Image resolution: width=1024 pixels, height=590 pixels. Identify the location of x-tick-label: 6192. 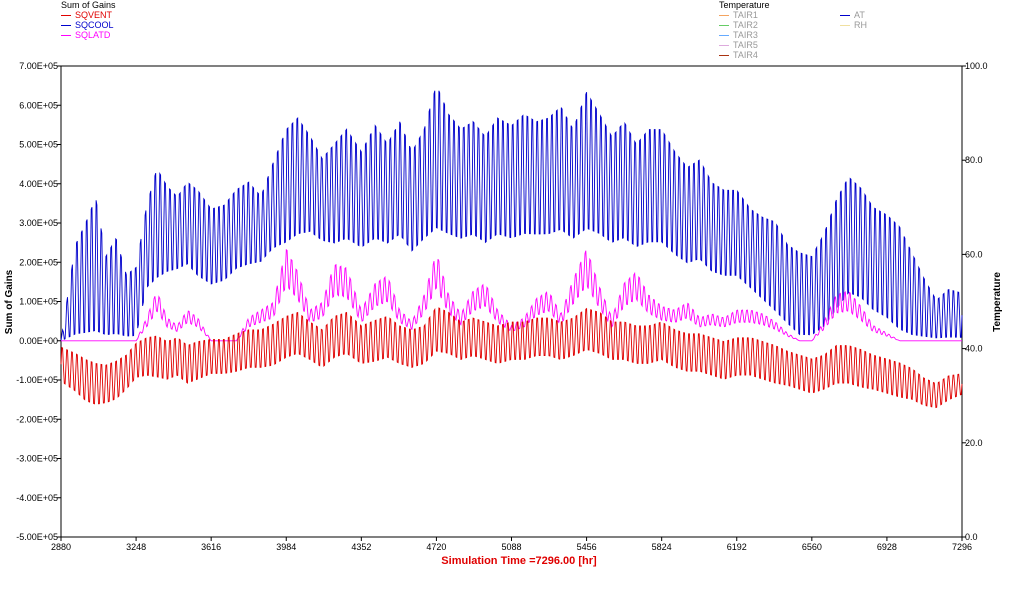
(737, 547).